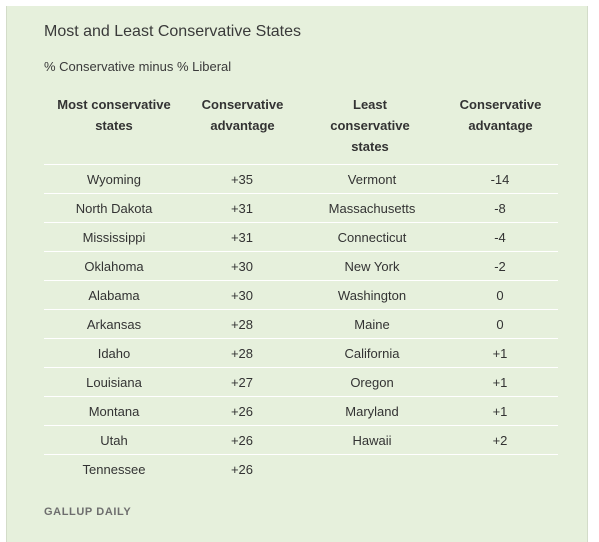 This screenshot has height=542, width=599. Describe the element at coordinates (372, 411) in the screenshot. I see `least-conservative-state: Maryland` at that location.